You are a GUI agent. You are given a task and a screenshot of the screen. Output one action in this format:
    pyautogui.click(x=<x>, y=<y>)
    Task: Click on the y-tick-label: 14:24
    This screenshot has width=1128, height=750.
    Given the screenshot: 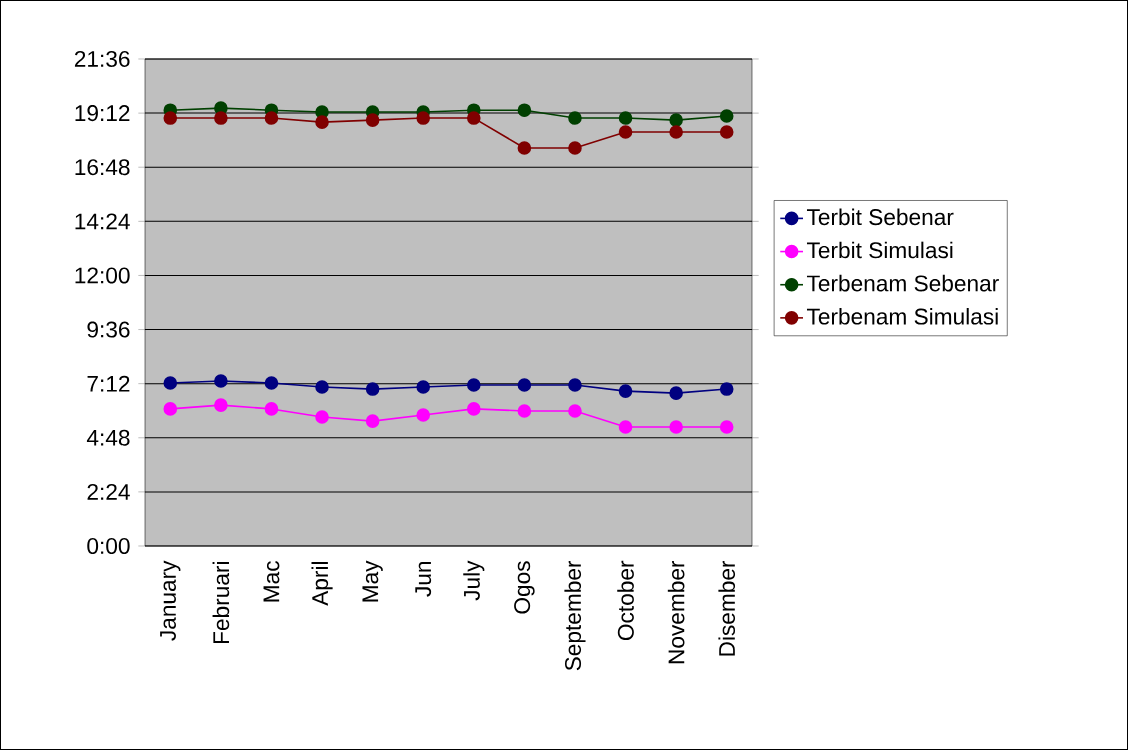 What is the action you would take?
    pyautogui.click(x=102, y=221)
    